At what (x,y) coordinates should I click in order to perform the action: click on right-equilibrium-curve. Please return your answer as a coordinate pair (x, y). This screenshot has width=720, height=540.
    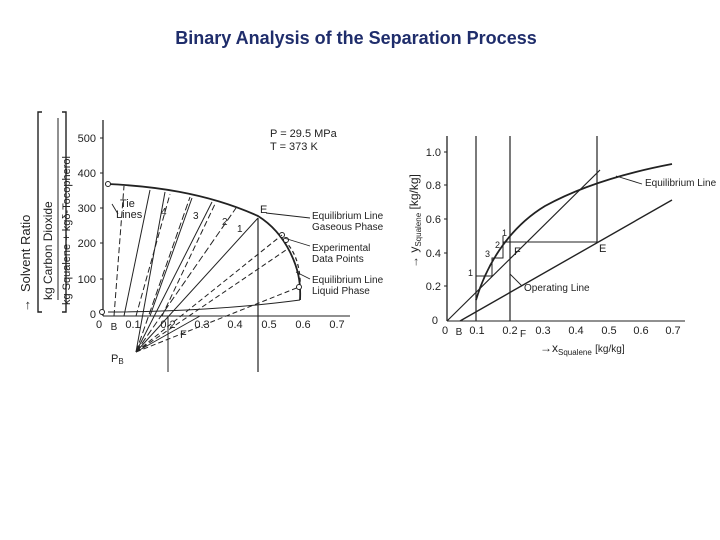
    Looking at the image, I should click on (574, 232).